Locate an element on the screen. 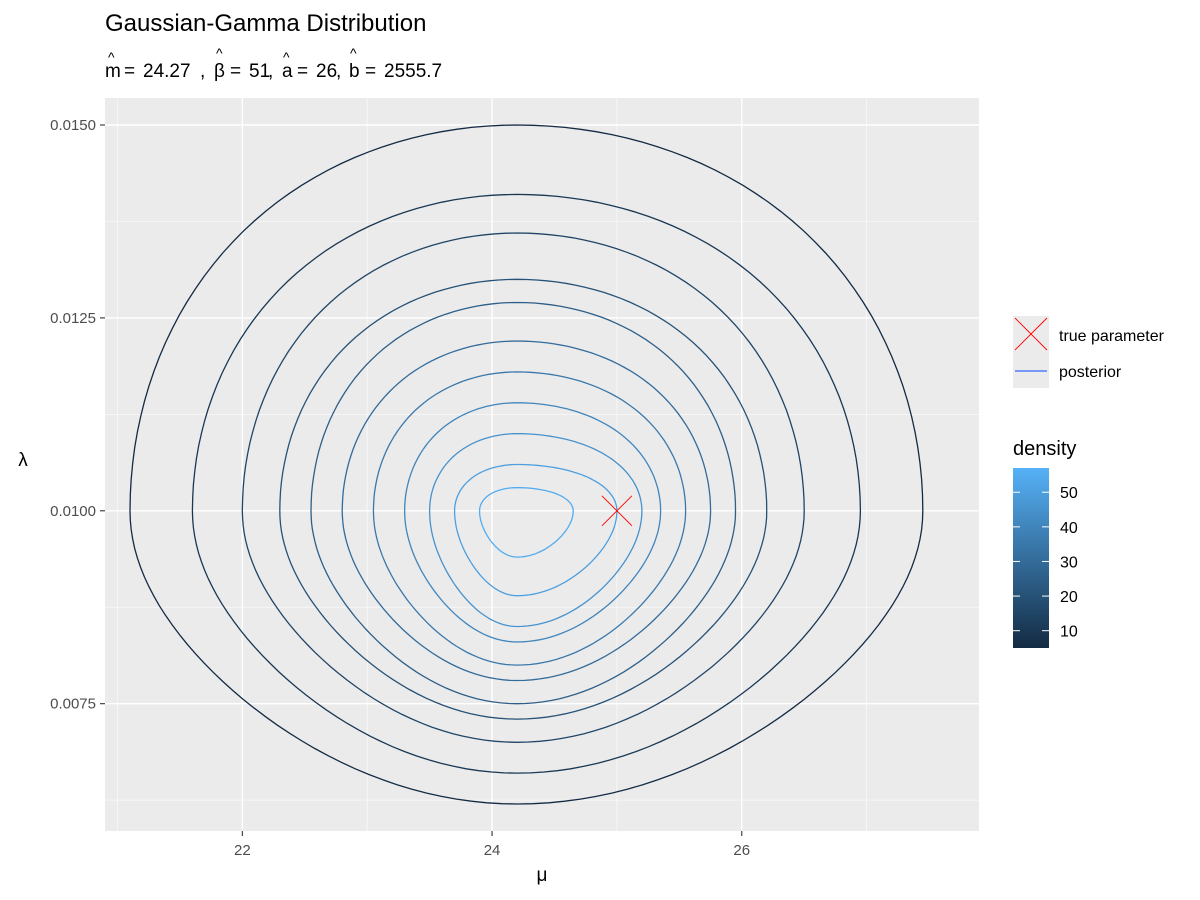 This screenshot has height=900, width=1200. colorbar-ticks: 10 20 30 40 50 is located at coordinates (1045, 563).